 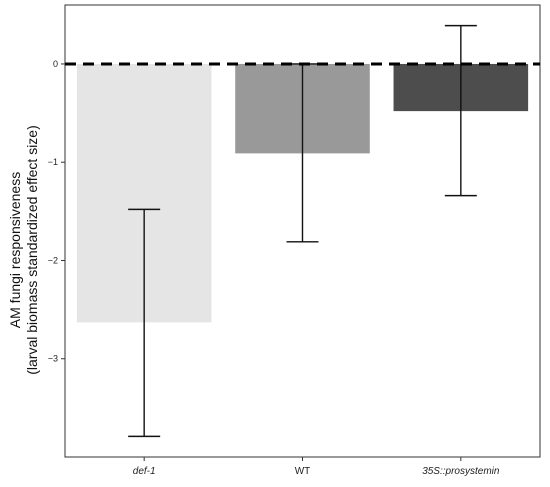 What do you see at coordinates (303, 471) in the screenshot?
I see `x-tick-label-2: WT` at bounding box center [303, 471].